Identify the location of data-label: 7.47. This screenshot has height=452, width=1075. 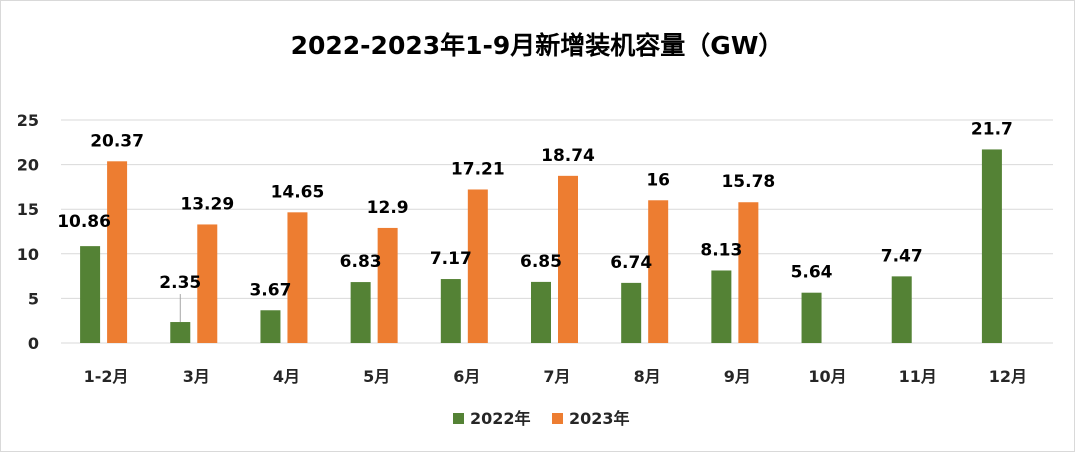
(902, 256).